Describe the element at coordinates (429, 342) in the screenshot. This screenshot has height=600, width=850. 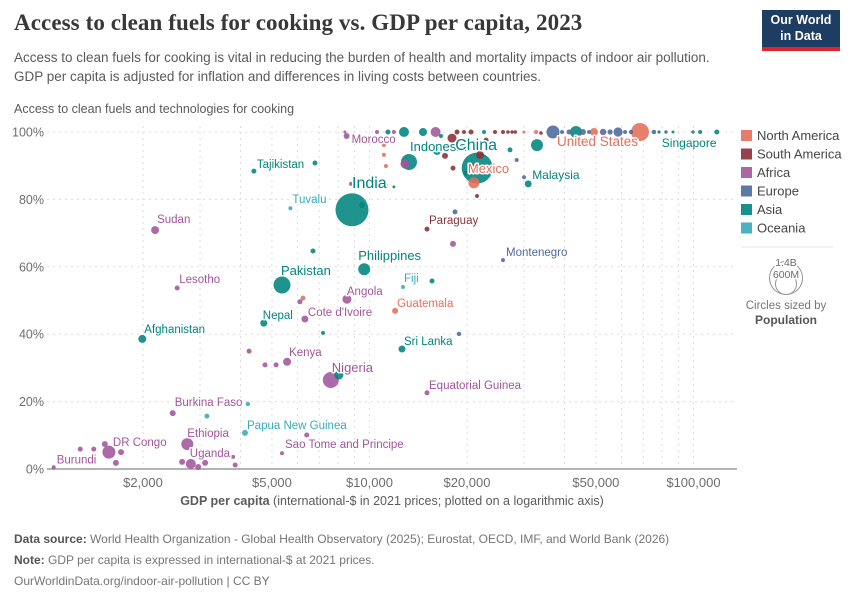
I see `label-sri-lanka: Sri Lanka` at that location.